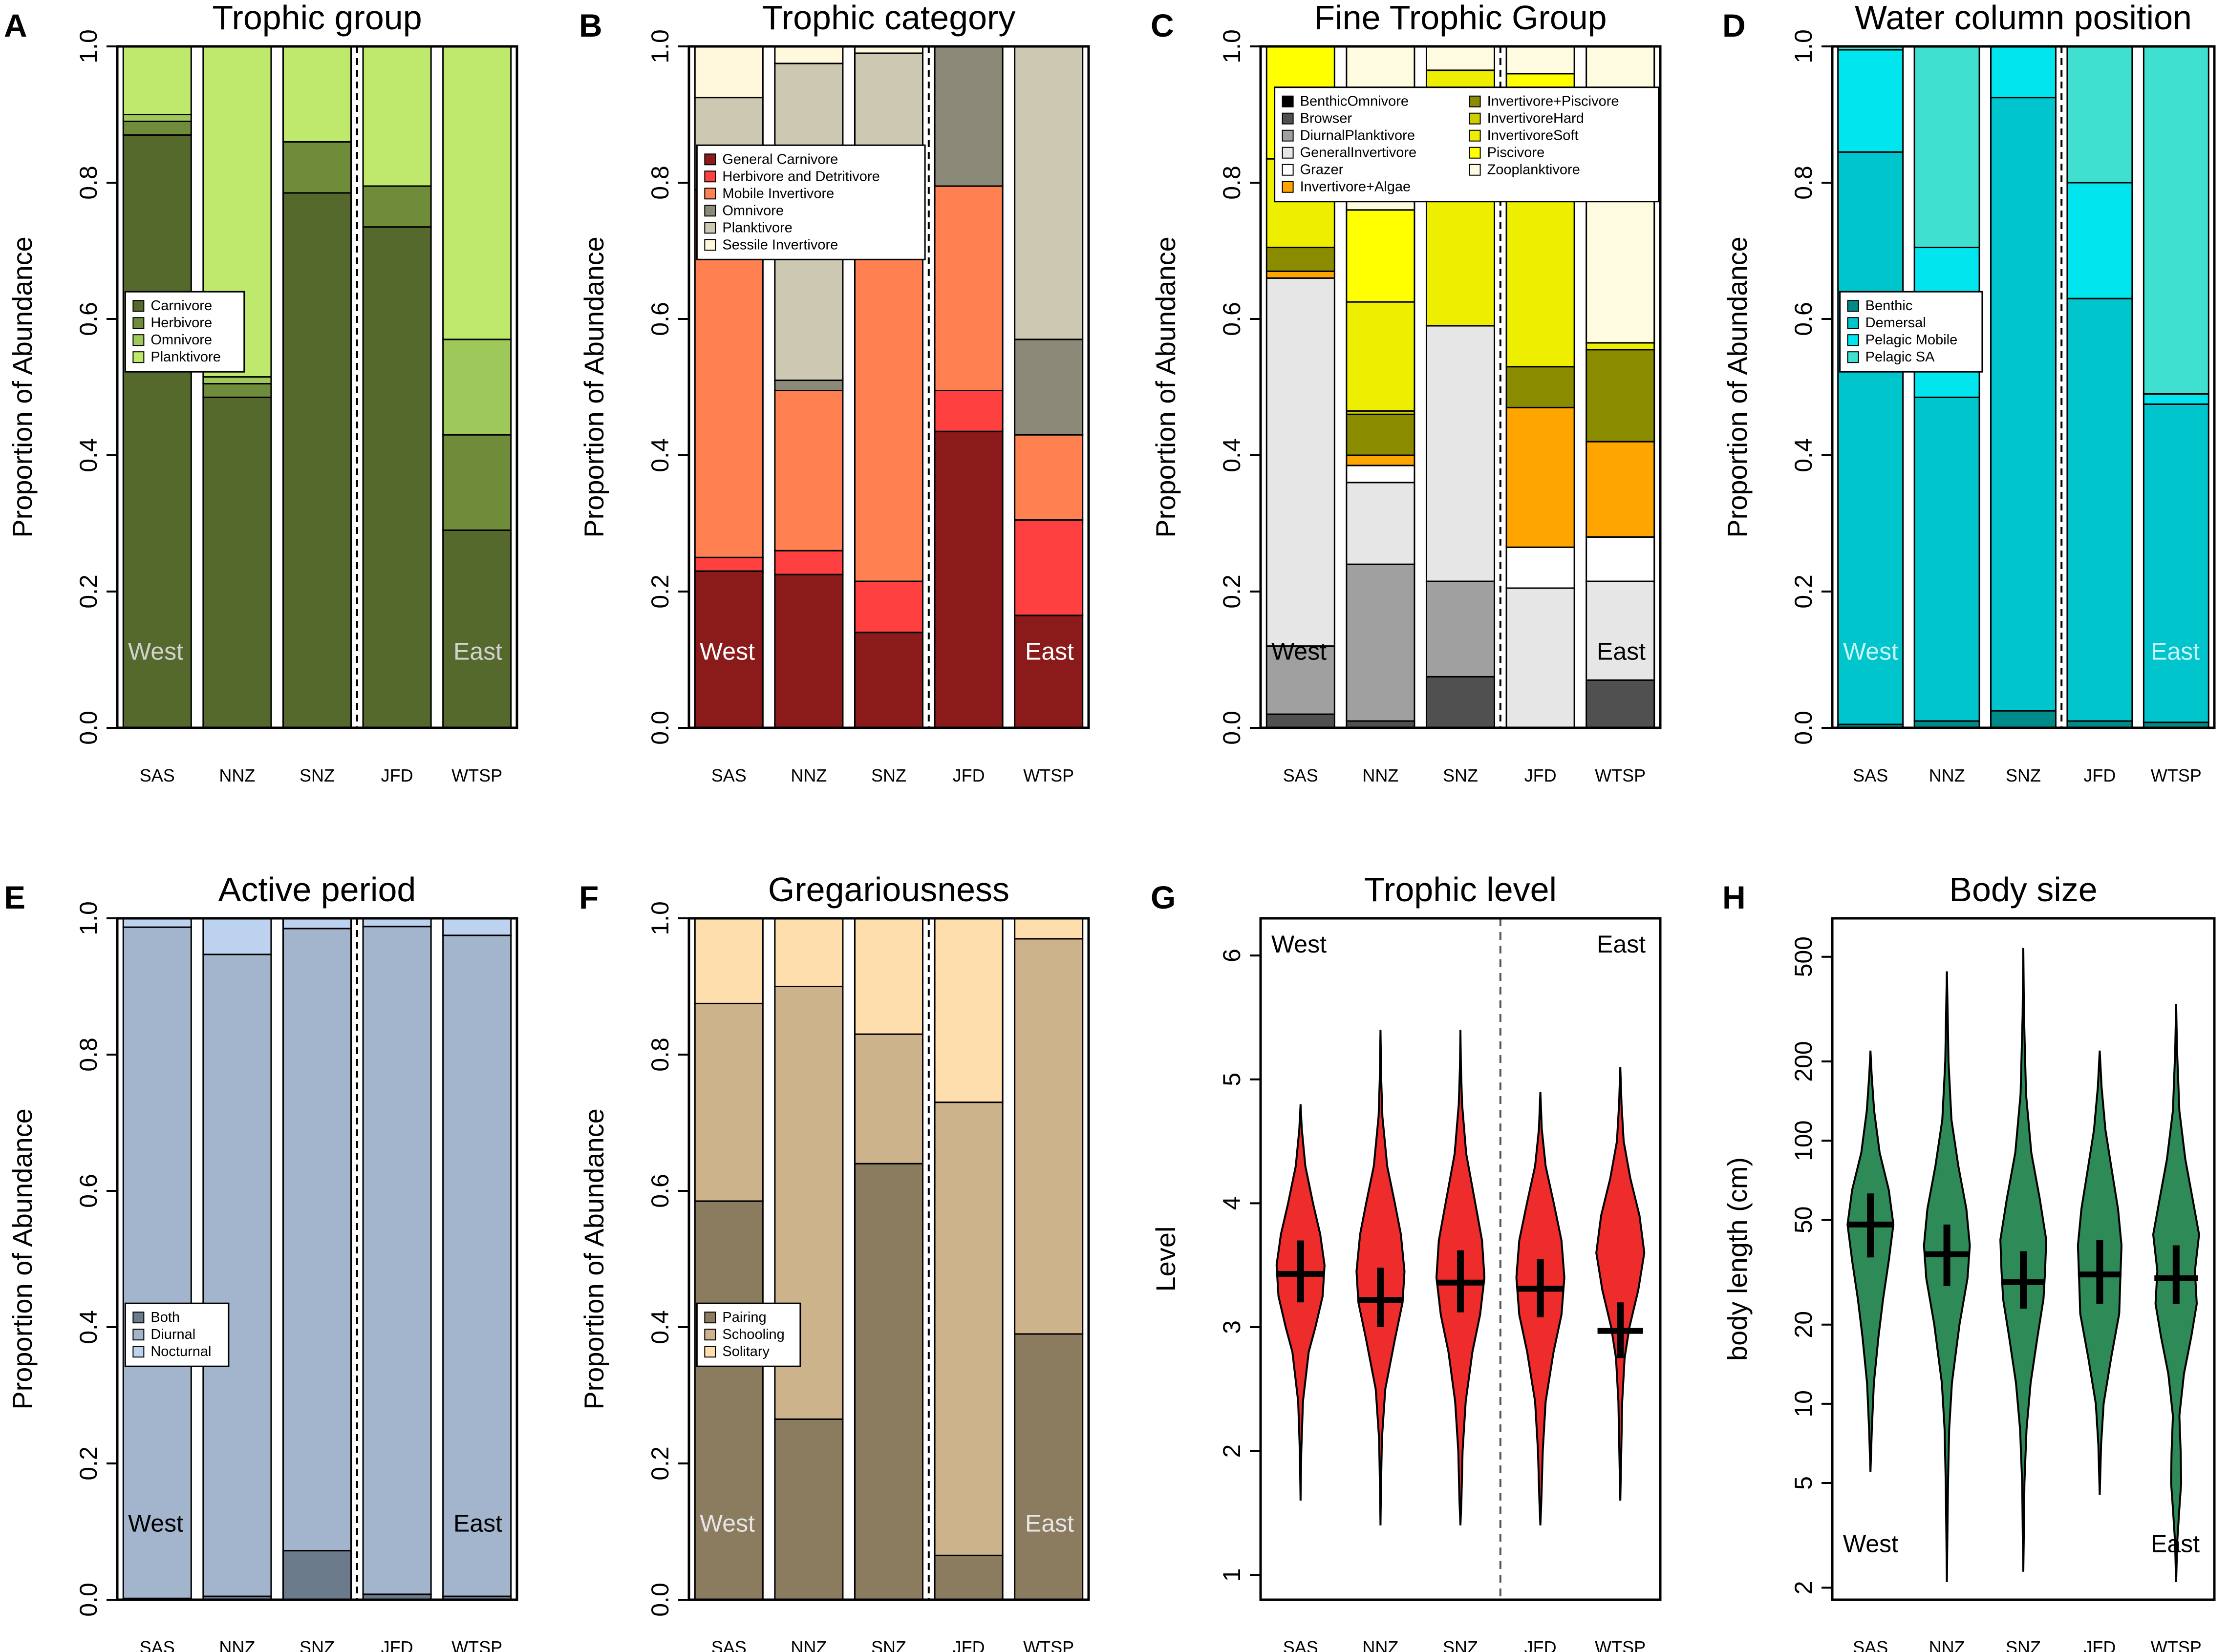 The image size is (2229, 1652). Describe the element at coordinates (1300, 1302) in the screenshot. I see `violin-shape` at that location.